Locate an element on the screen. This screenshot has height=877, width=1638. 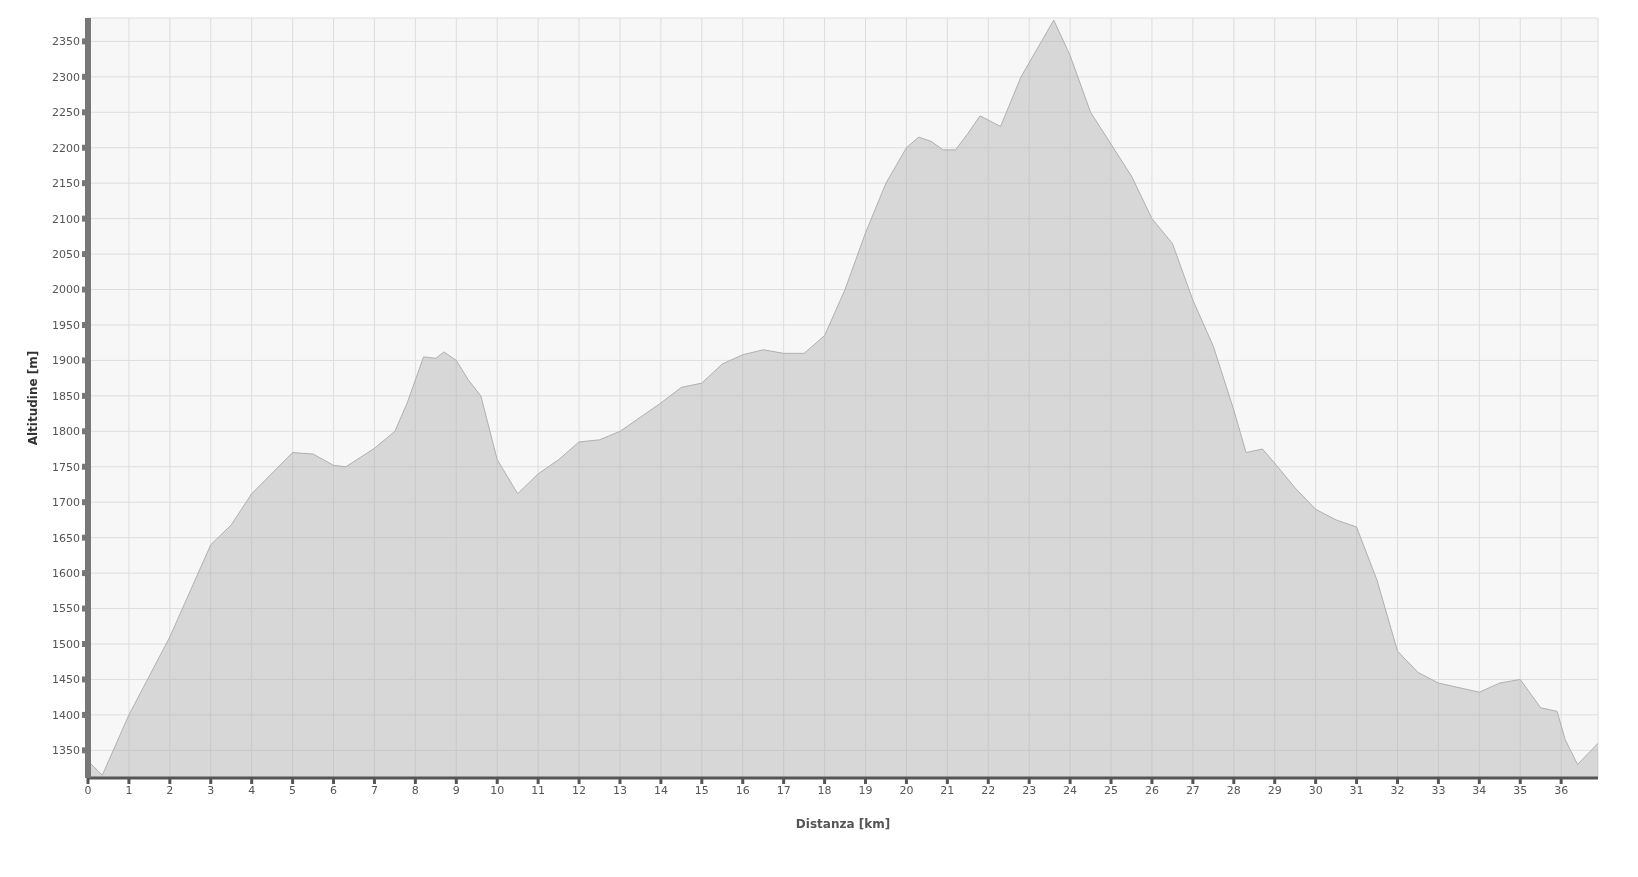
x-tick-label: 10 is located at coordinates (497, 790).